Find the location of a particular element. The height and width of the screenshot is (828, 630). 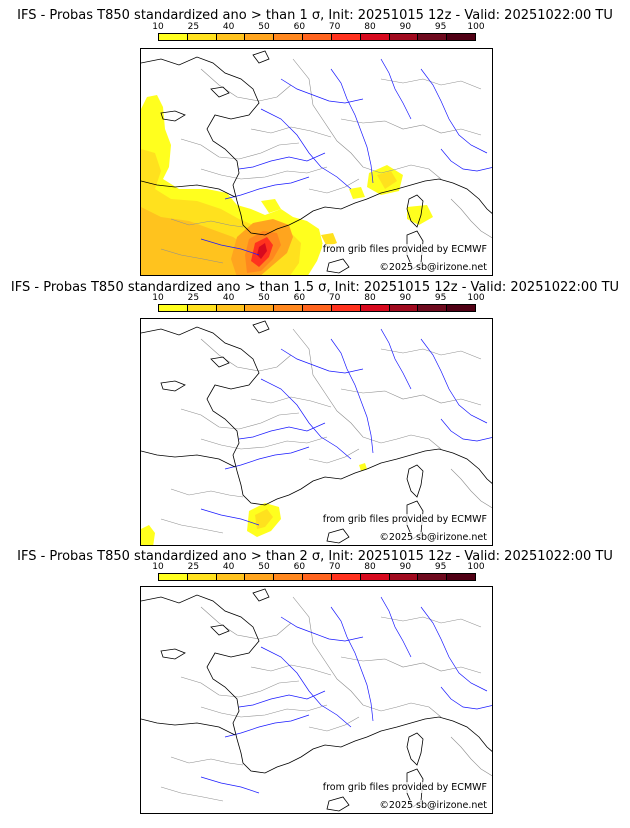

scale-tick-label: 60 is located at coordinates (299, 567).